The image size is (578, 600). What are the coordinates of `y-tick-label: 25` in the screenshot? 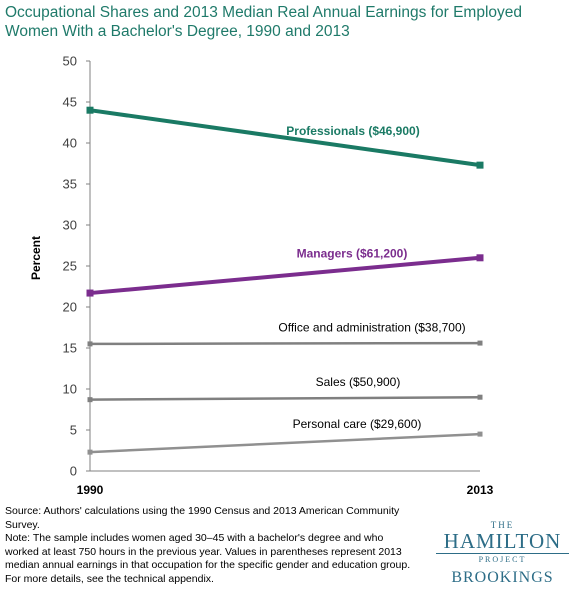 It's located at (70, 266).